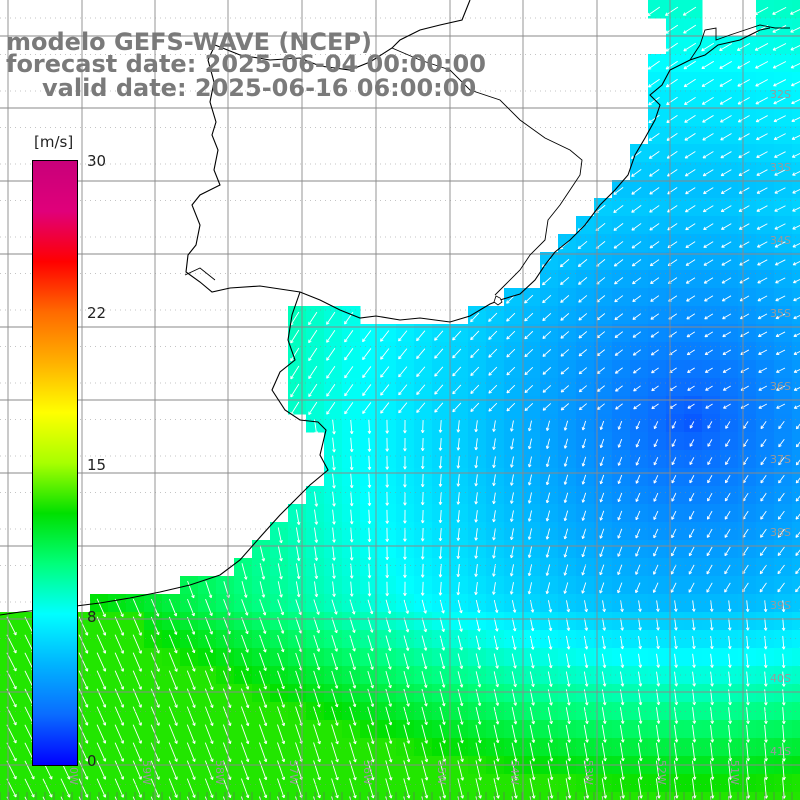  Describe the element at coordinates (97, 161) in the screenshot. I see `legend-tick: 30` at that location.